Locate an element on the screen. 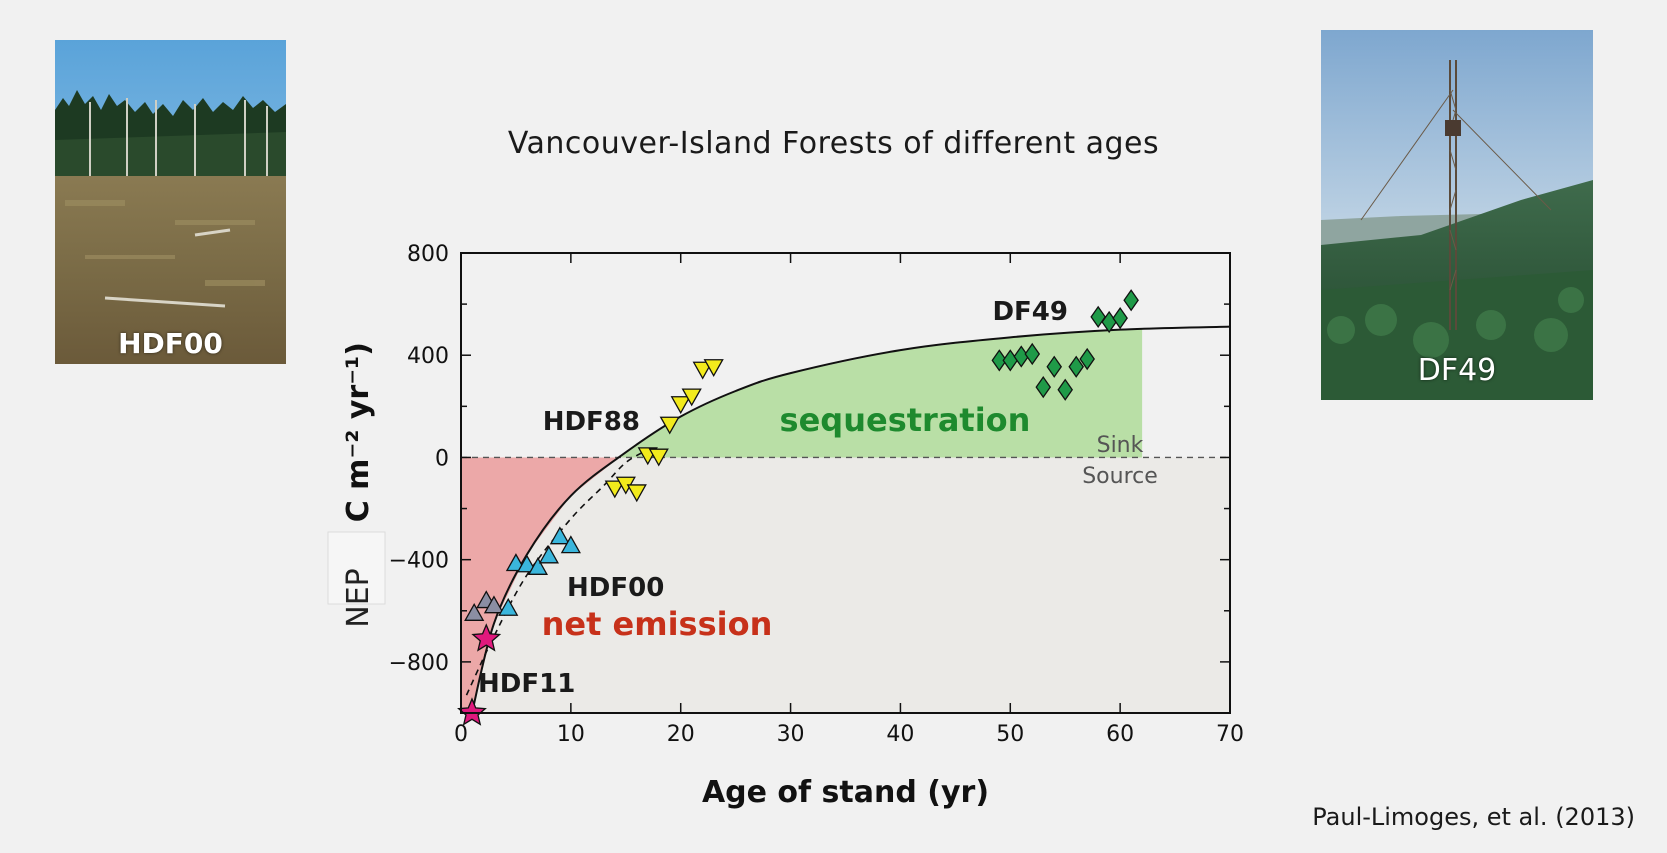  net-emission-region is located at coordinates (540, 585).